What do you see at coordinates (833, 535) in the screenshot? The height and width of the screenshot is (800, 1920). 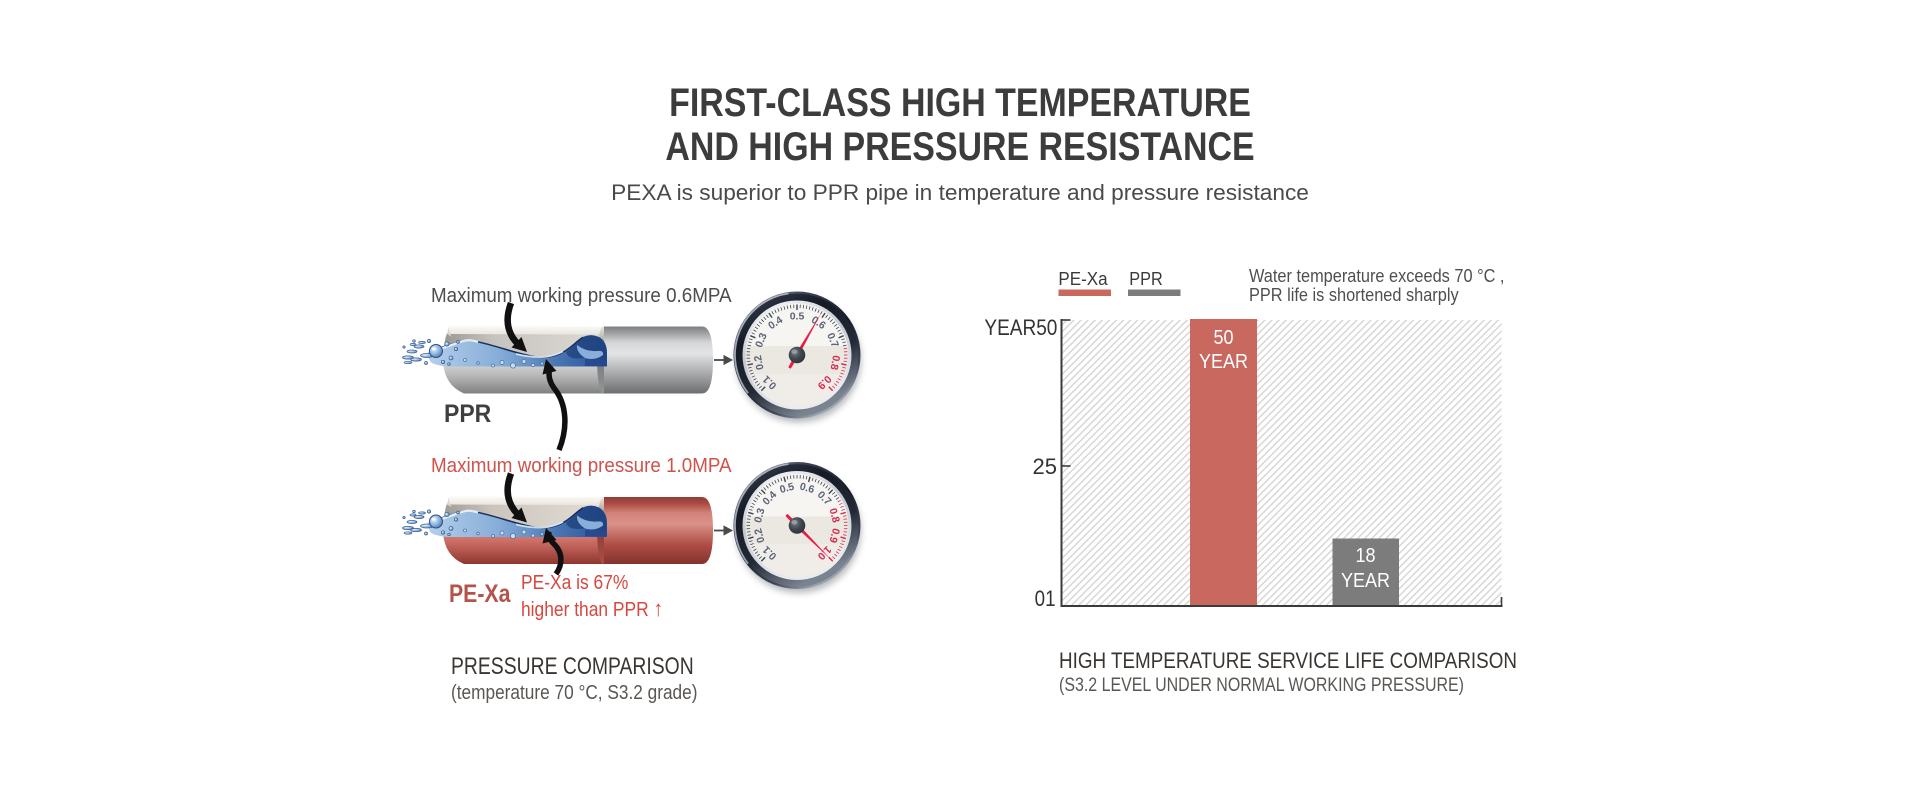 I see `svg-text: 0.9` at bounding box center [833, 535].